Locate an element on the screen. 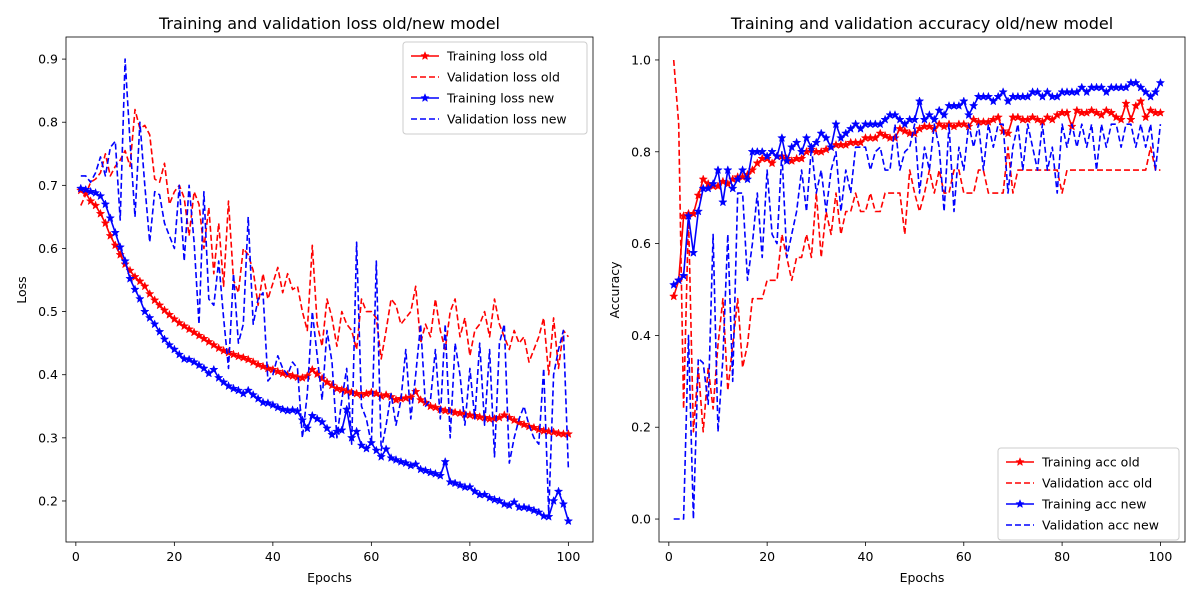  loss-y-tick-label: 0.2 is located at coordinates (48, 500).